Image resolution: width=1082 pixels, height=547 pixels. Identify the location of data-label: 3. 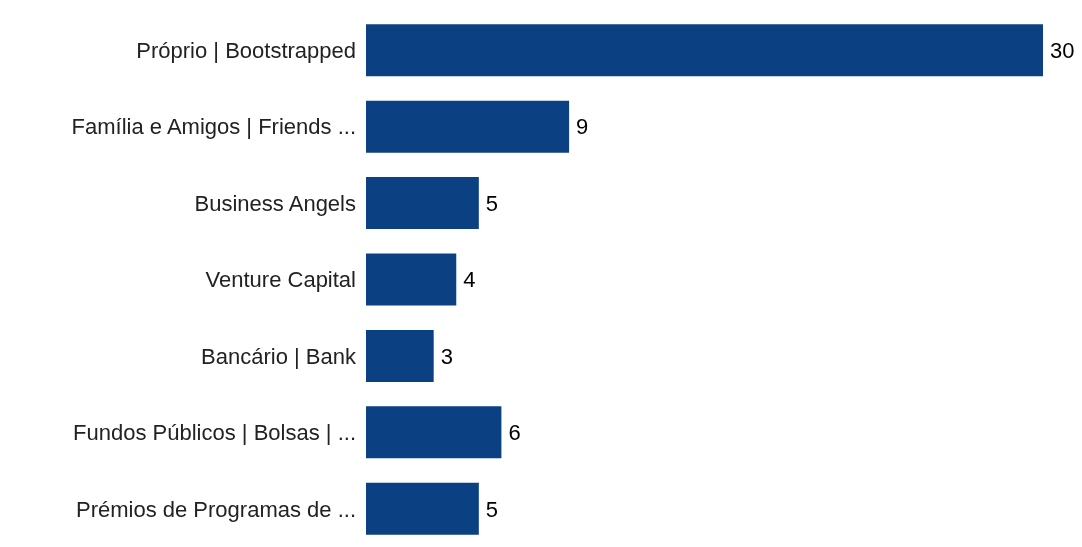
(446, 356).